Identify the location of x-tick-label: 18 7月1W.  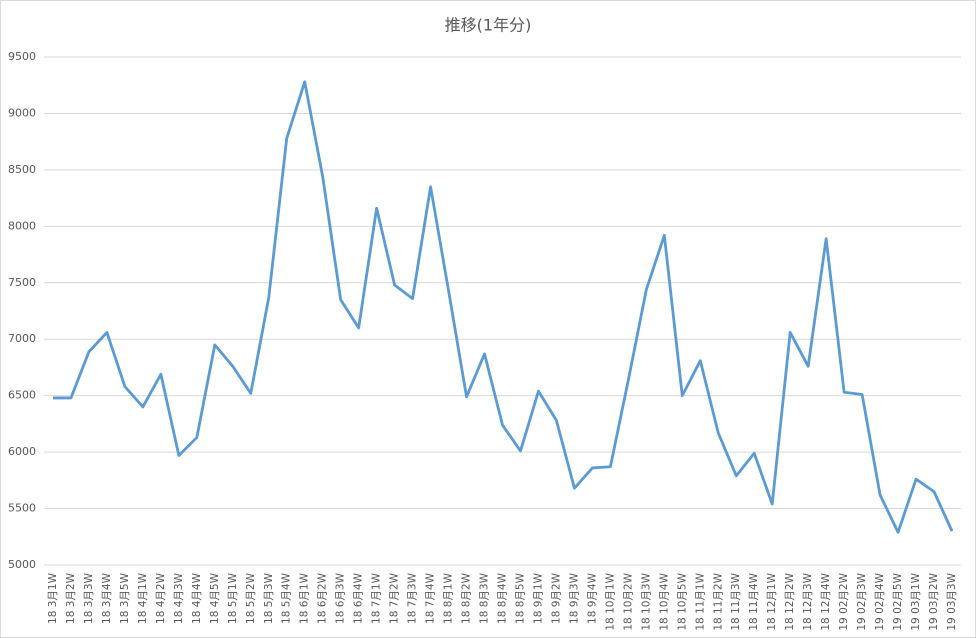
(377, 598).